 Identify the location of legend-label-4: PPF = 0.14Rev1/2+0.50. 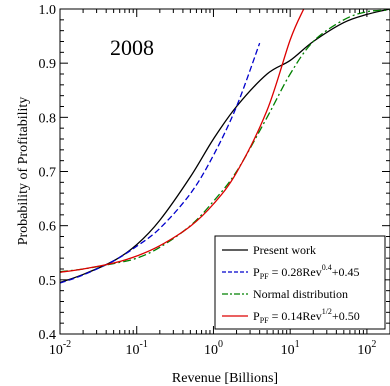
(306, 316).